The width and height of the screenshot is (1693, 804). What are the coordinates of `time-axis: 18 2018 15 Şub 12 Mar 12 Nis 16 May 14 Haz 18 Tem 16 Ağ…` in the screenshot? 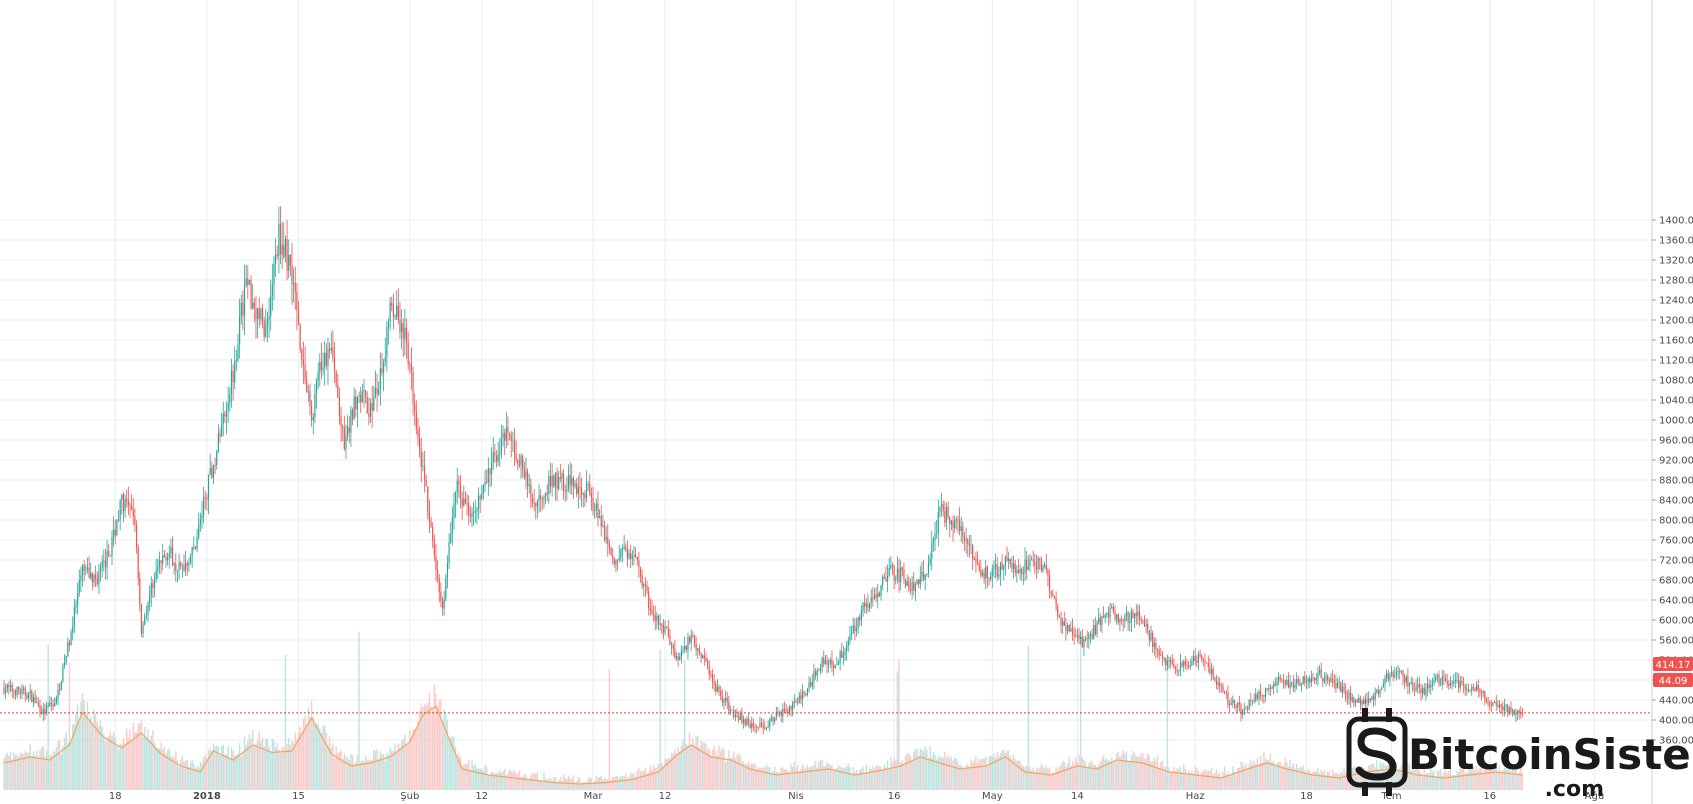 It's located at (856, 796).